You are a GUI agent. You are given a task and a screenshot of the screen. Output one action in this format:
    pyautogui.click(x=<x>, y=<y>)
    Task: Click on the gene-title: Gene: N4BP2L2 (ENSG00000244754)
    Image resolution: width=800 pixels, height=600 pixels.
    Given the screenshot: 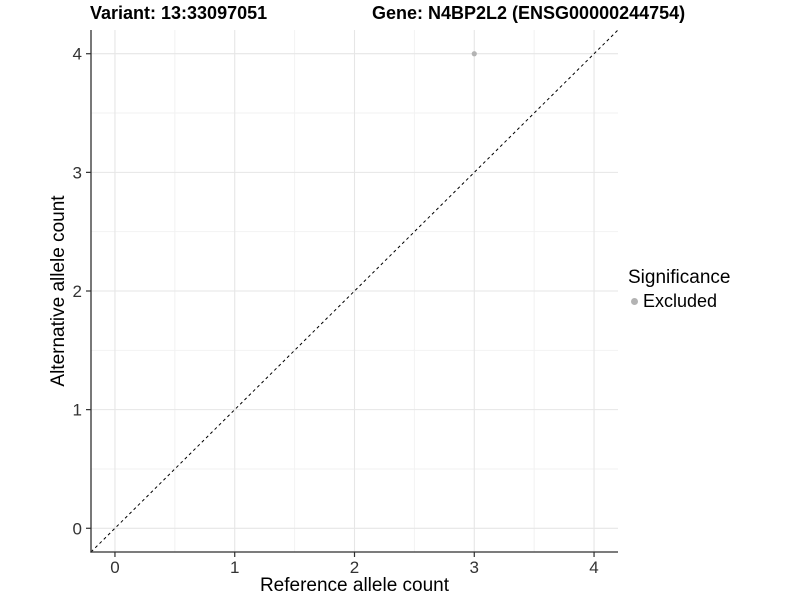 What is the action you would take?
    pyautogui.click(x=529, y=13)
    